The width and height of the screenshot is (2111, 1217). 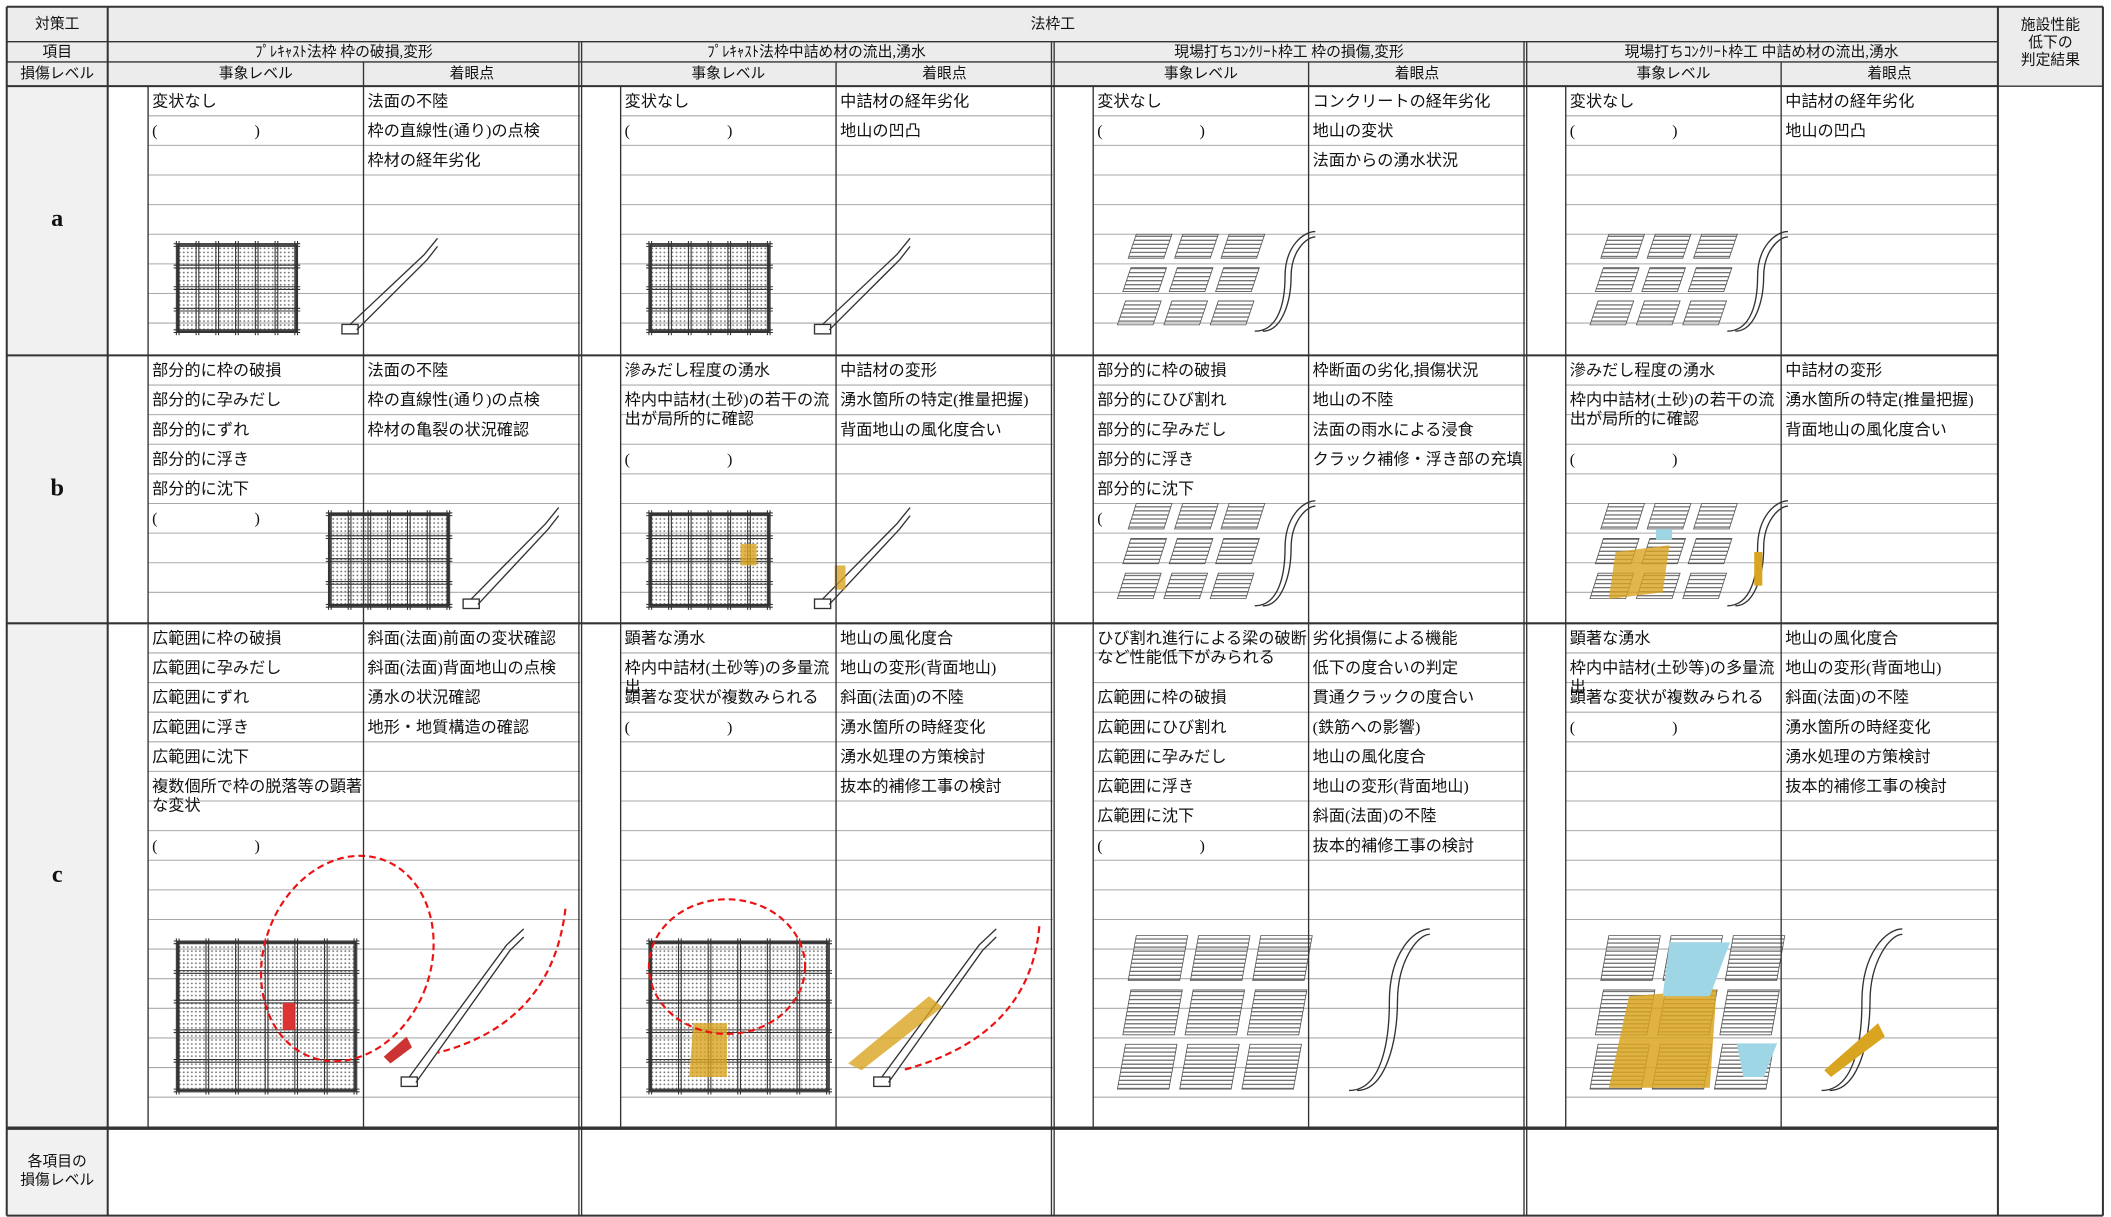 I want to click on item-title: 現場打ちｺﾝｸﾘｰﾄ枠工 枠の損傷,変形, so click(x=1289, y=52).